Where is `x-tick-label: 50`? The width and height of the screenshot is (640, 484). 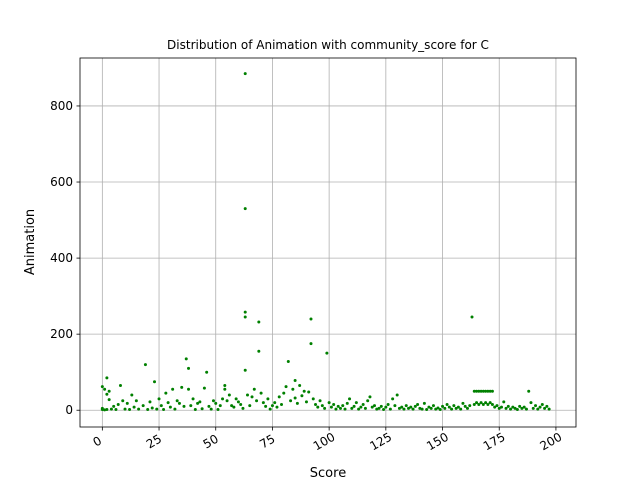 x-tick-label: 50 is located at coordinates (211, 442).